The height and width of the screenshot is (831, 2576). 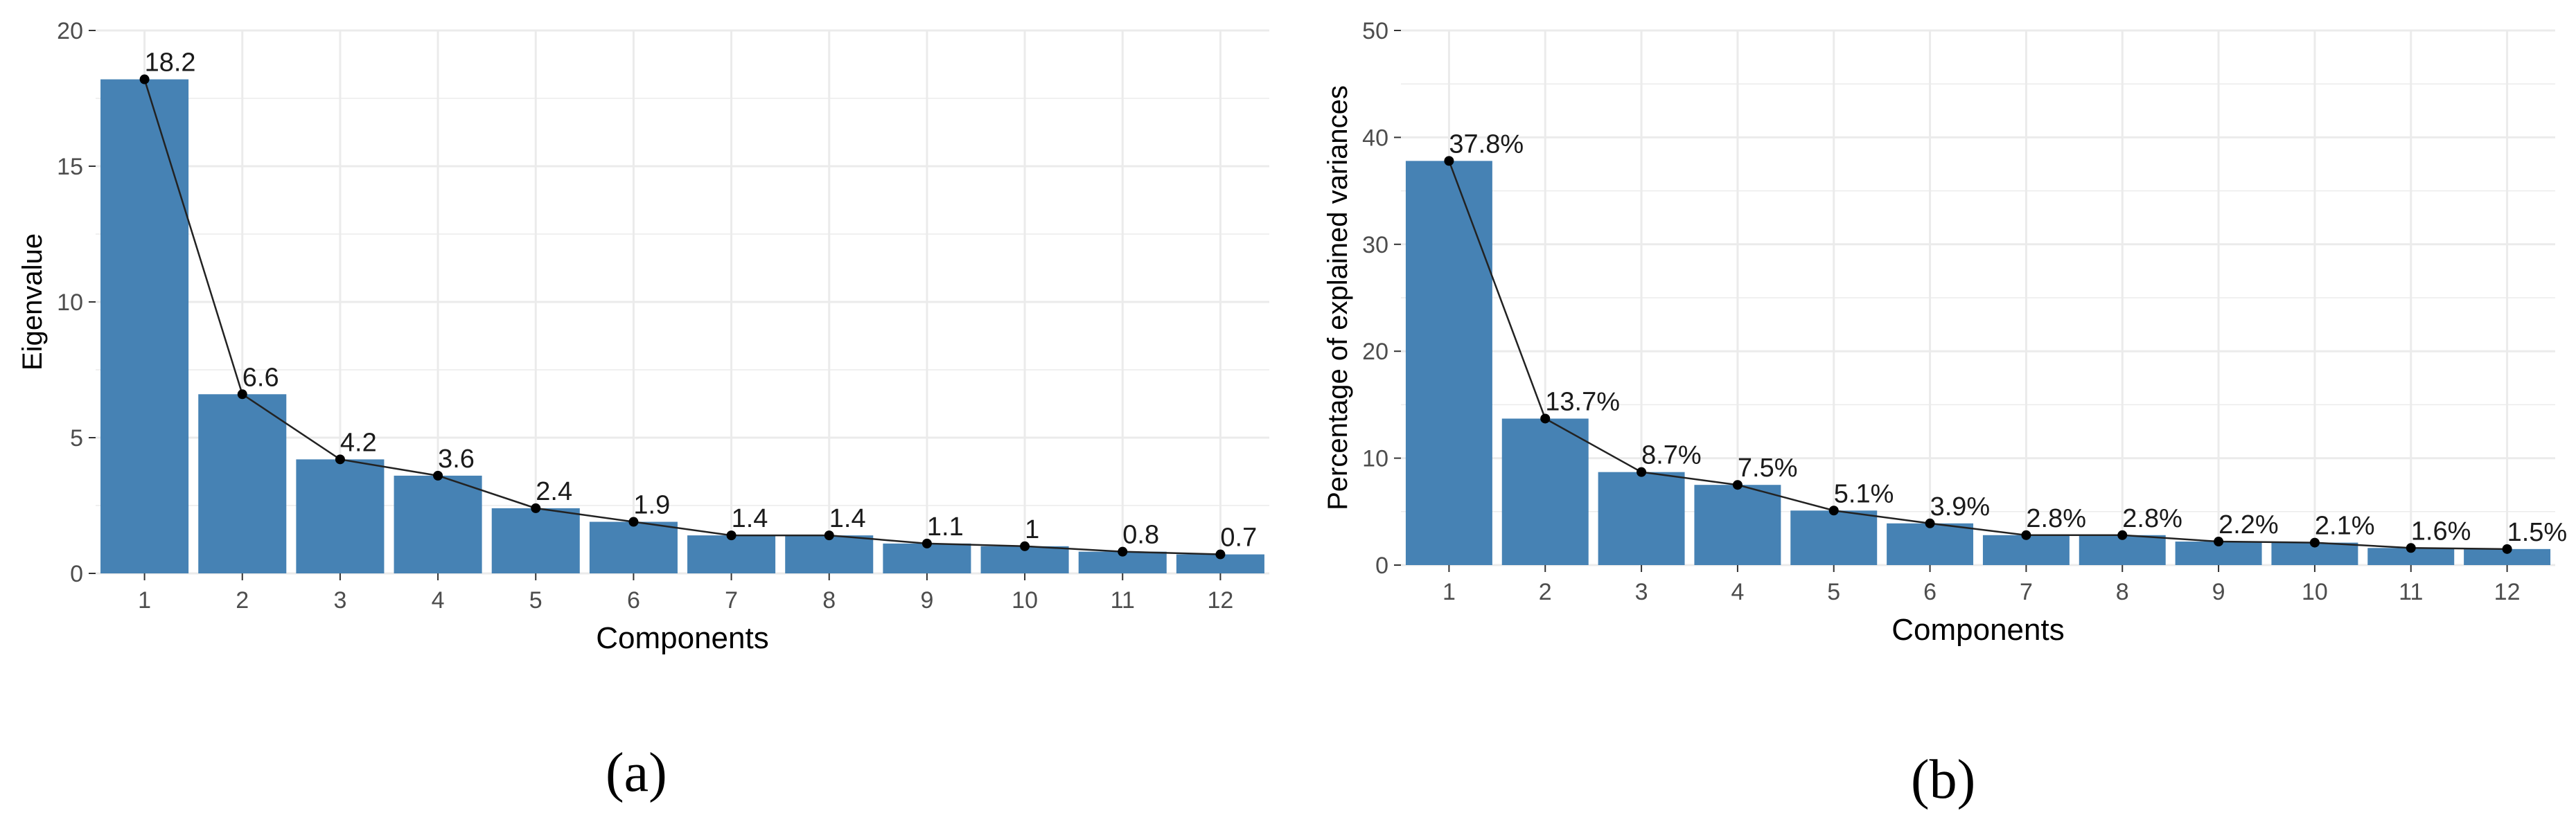 What do you see at coordinates (2122, 592) in the screenshot?
I see `x-tick-label: 8` at bounding box center [2122, 592].